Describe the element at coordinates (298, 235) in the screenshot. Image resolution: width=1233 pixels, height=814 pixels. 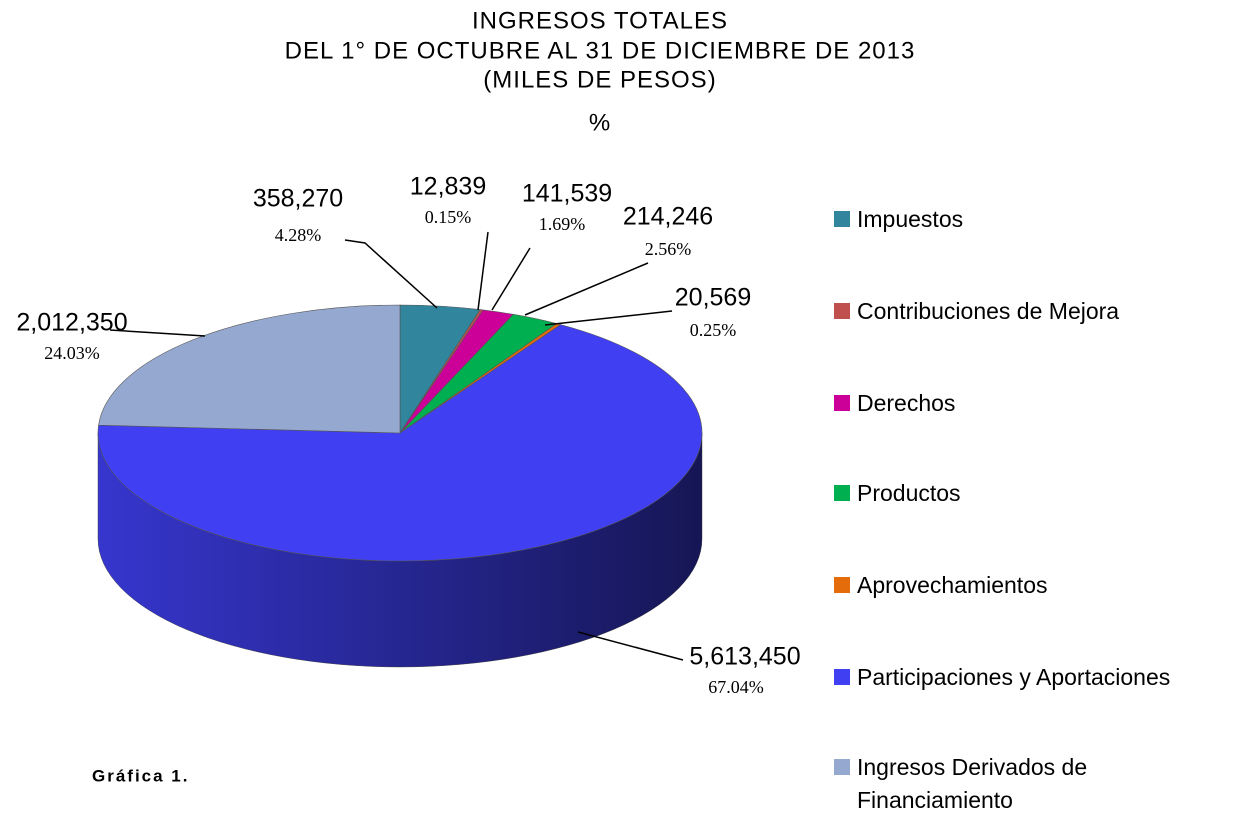
I see `percent-label: 4.28%` at that location.